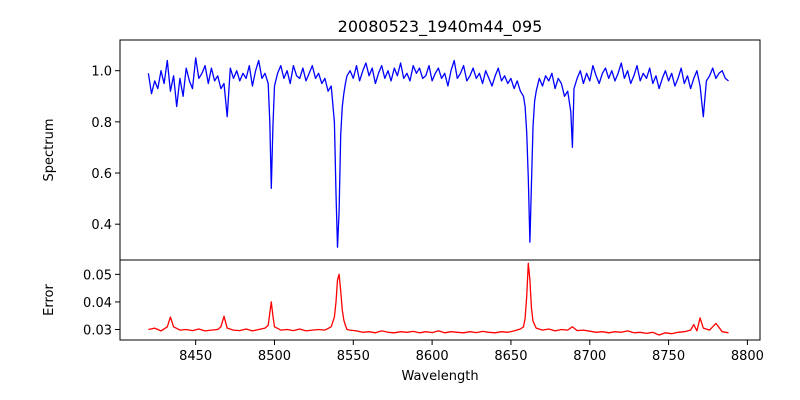 Image resolution: width=800 pixels, height=400 pixels. I want to click on error-y-tick-label: 0.03, so click(97, 331).